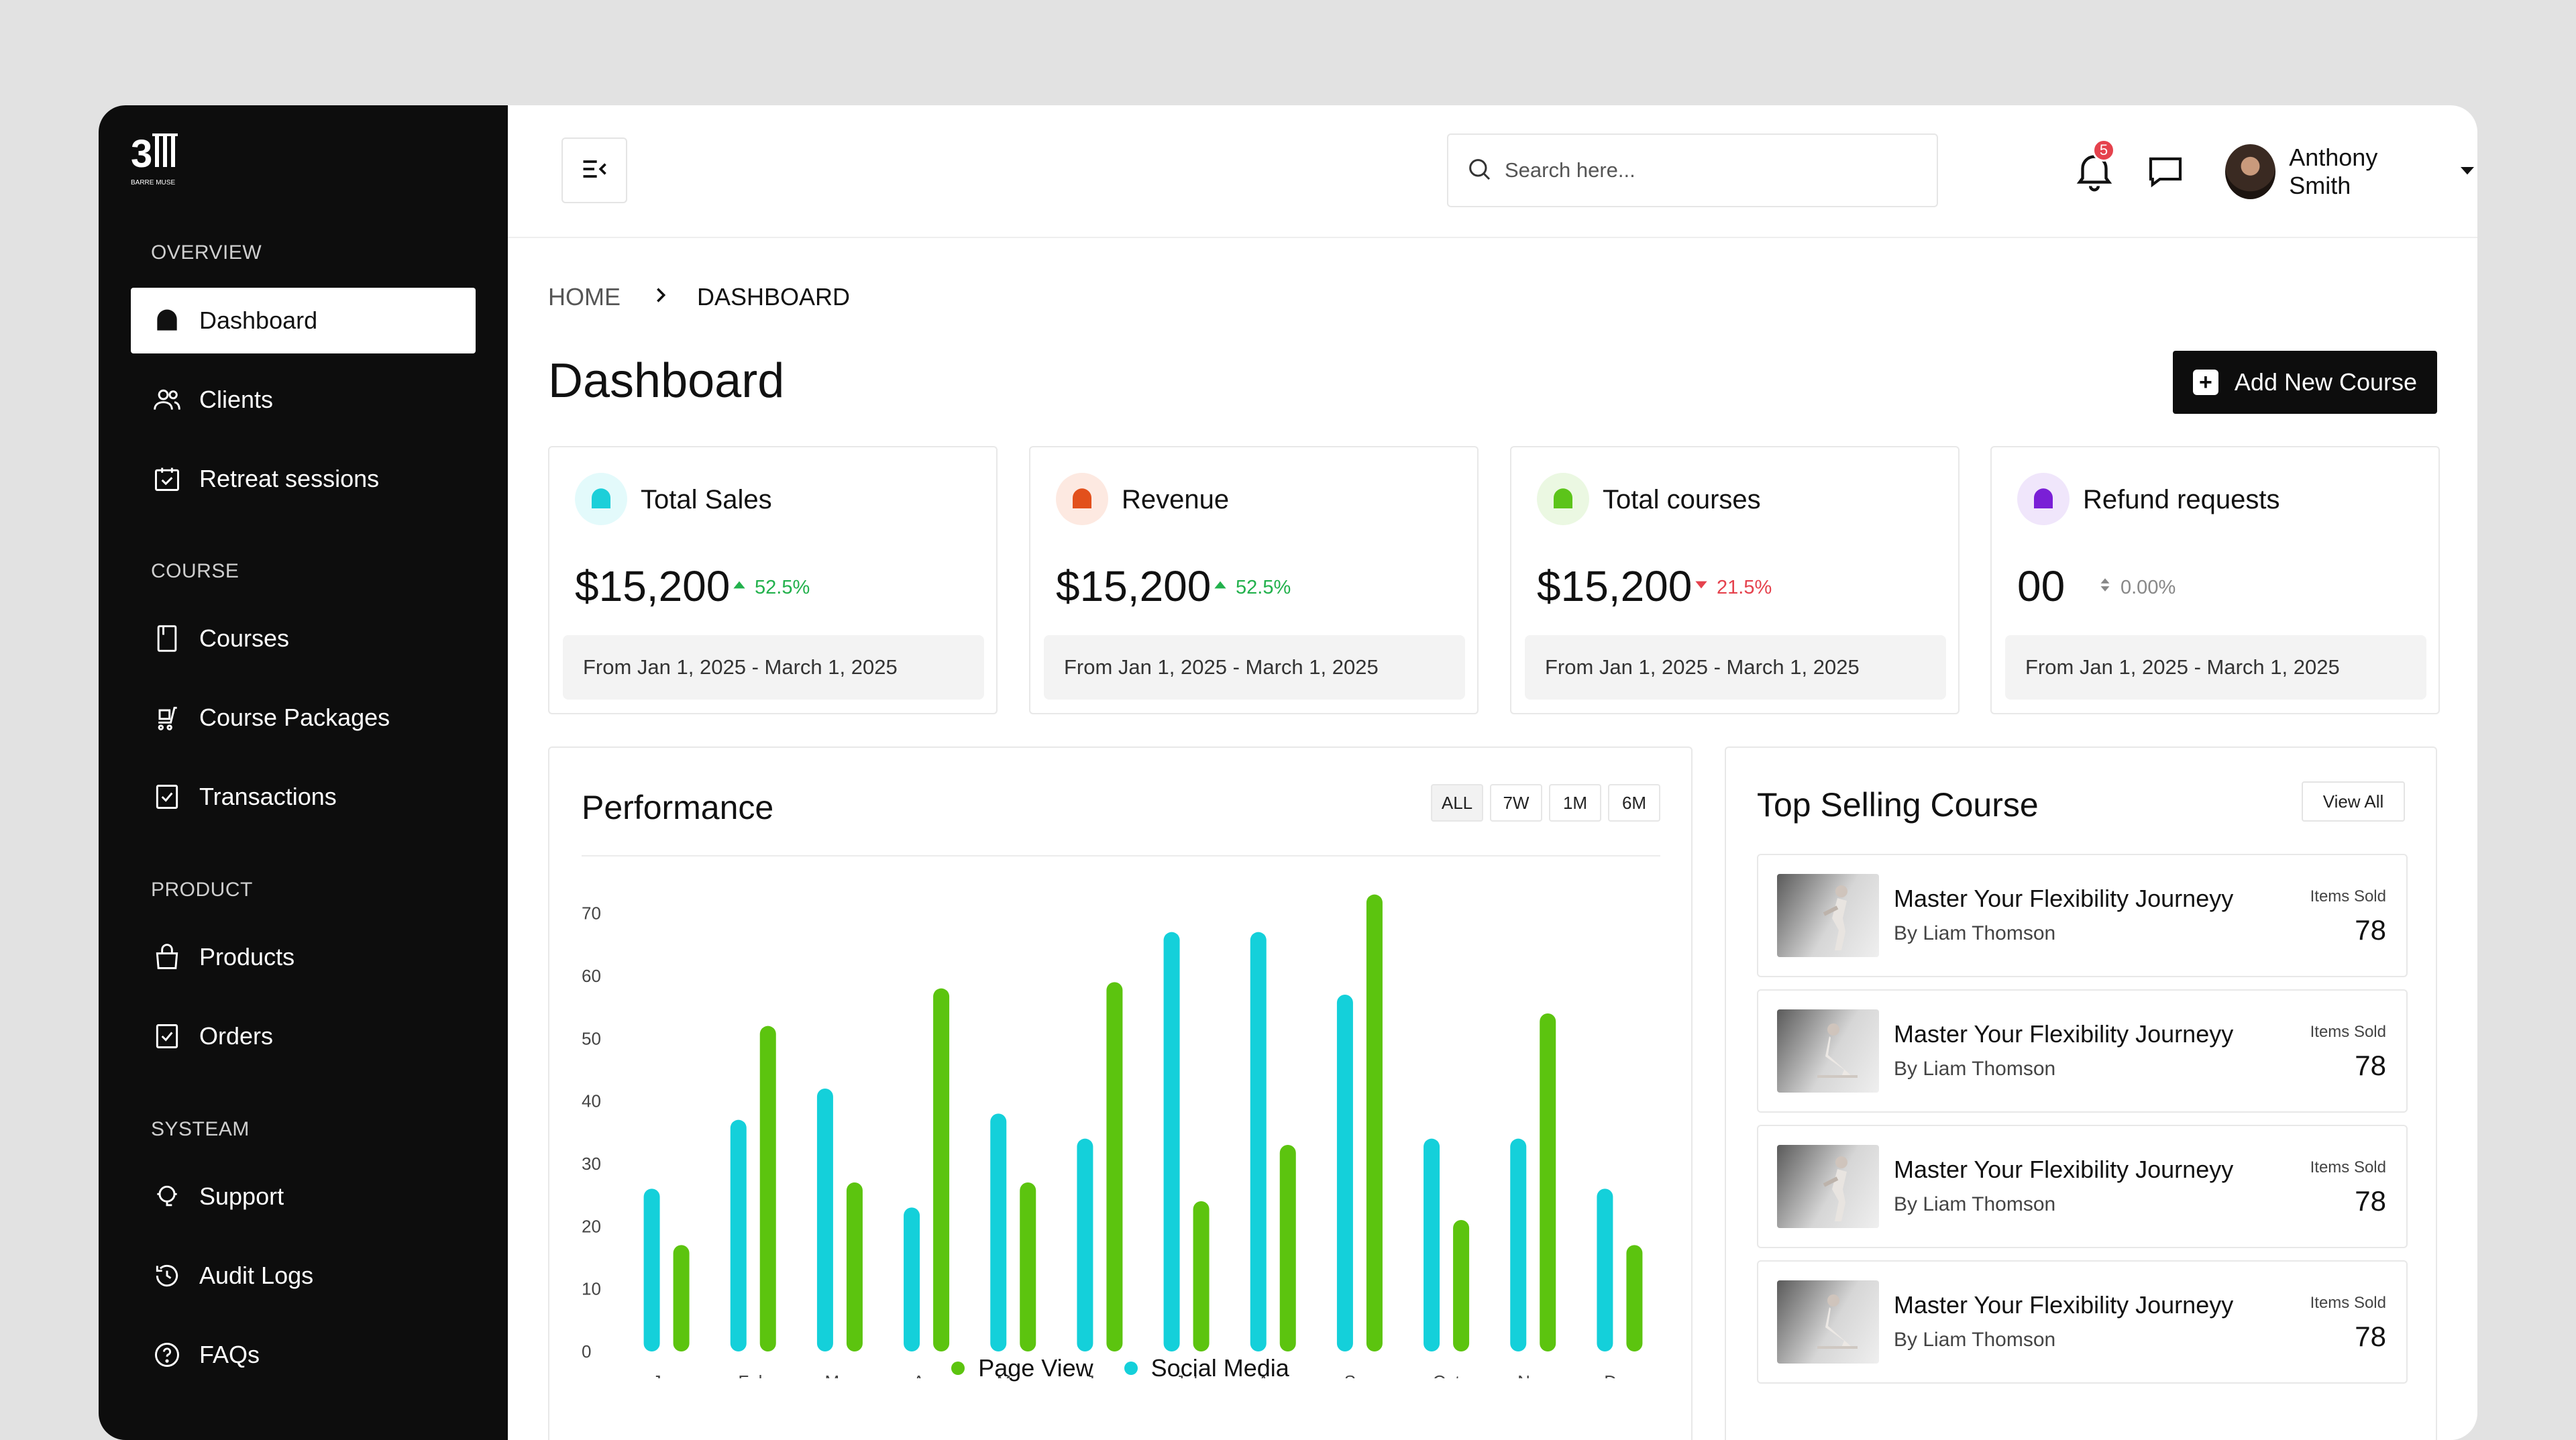  Describe the element at coordinates (681, 1298) in the screenshot. I see `bar-page-view-jan` at that location.